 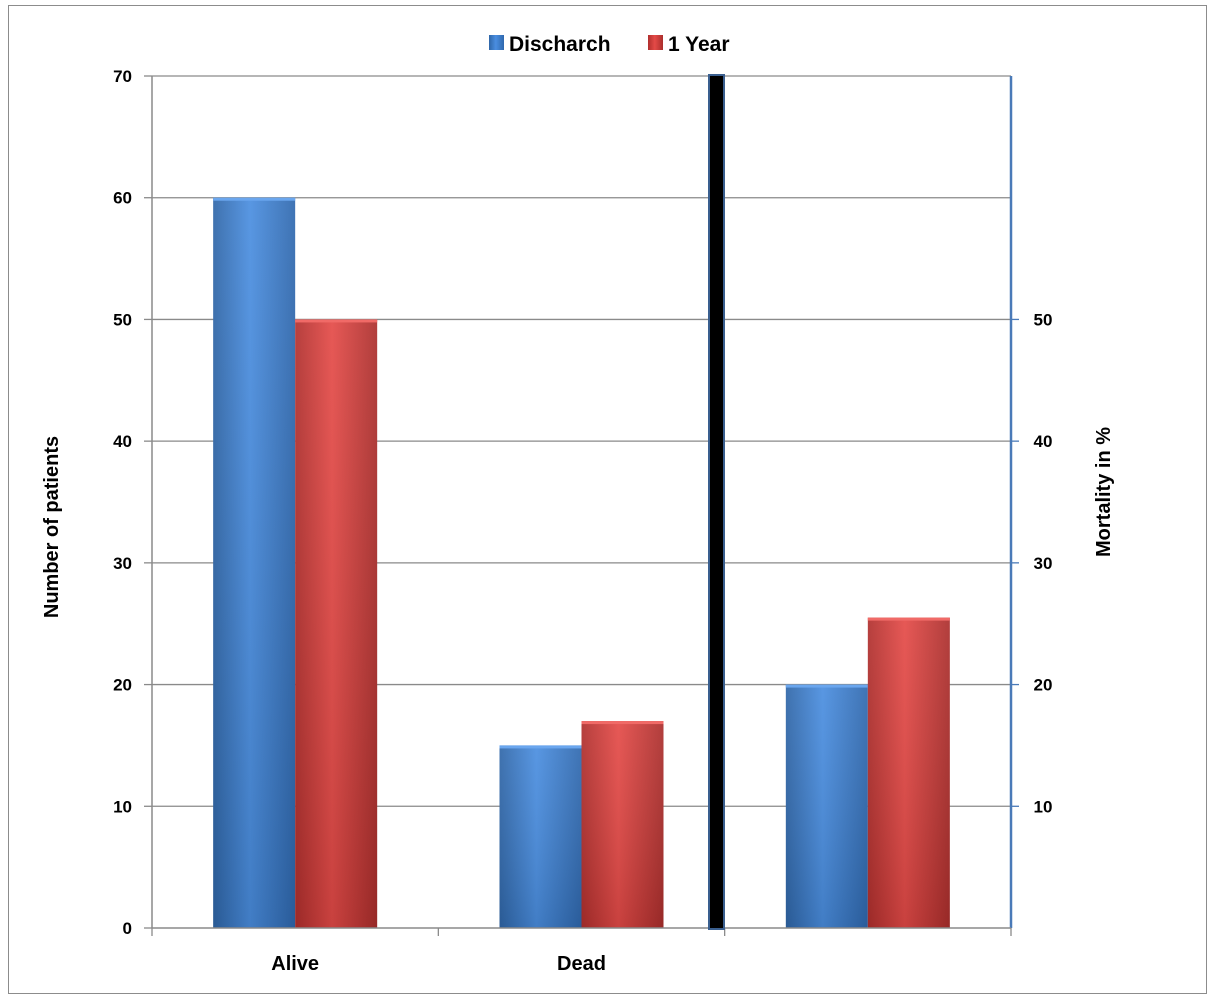 What do you see at coordinates (122, 563) in the screenshot?
I see `y-tick-label: 30` at bounding box center [122, 563].